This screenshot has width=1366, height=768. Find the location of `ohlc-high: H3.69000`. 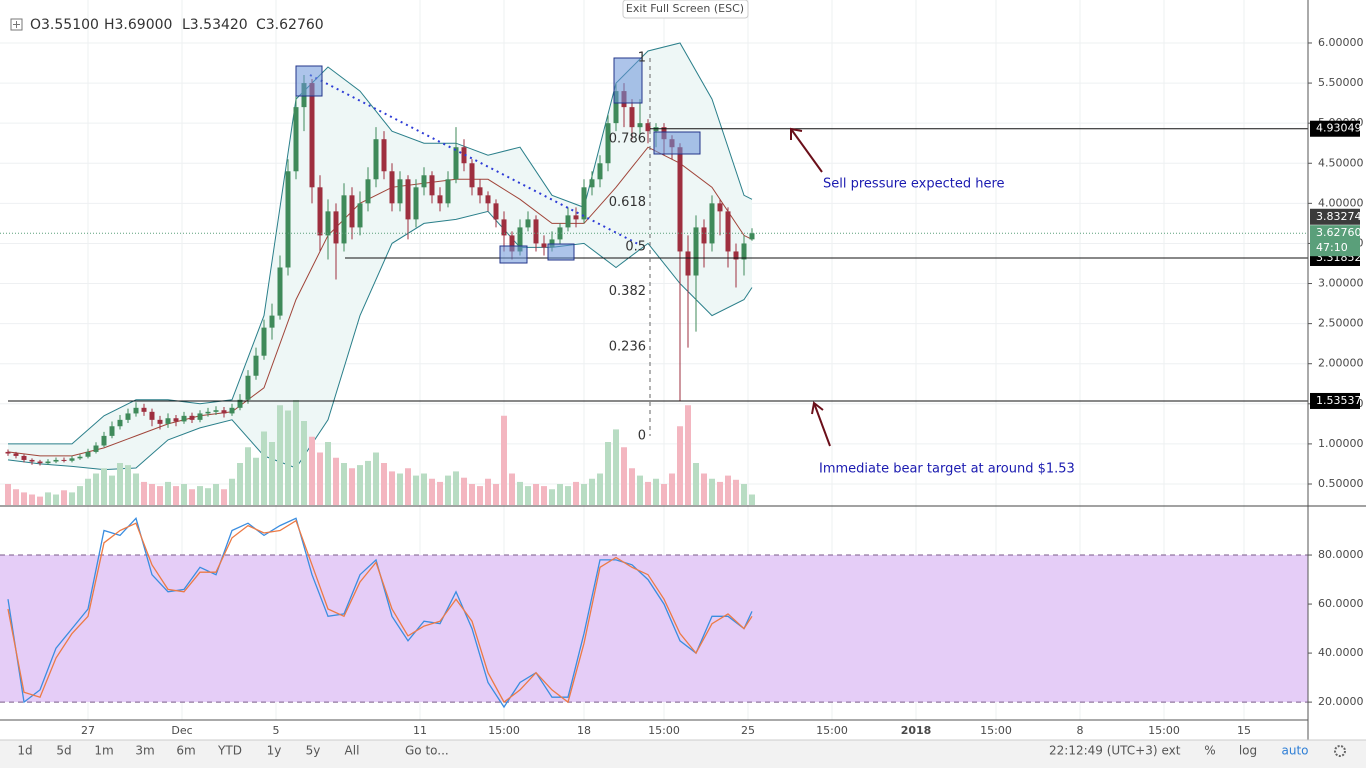

ohlc-high: H3.69000 is located at coordinates (138, 25).